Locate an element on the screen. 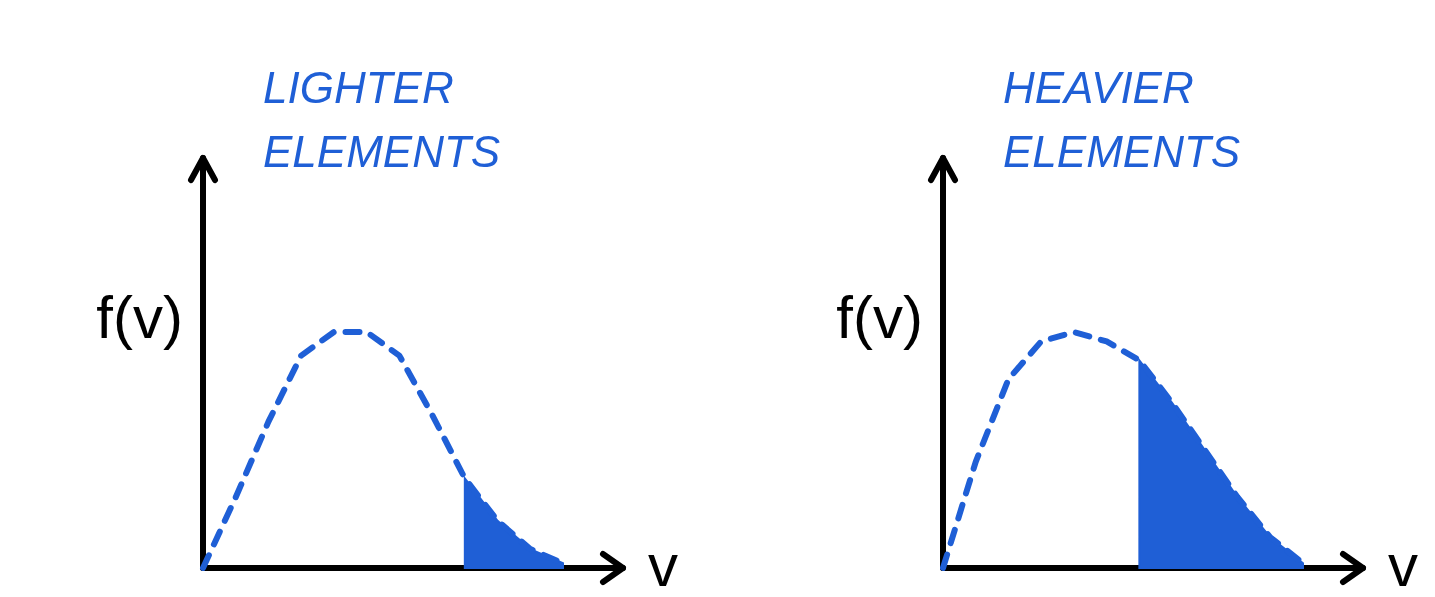 The width and height of the screenshot is (1435, 597). chart-title: LIGHTER ELEMENTS is located at coordinates (382, 119).